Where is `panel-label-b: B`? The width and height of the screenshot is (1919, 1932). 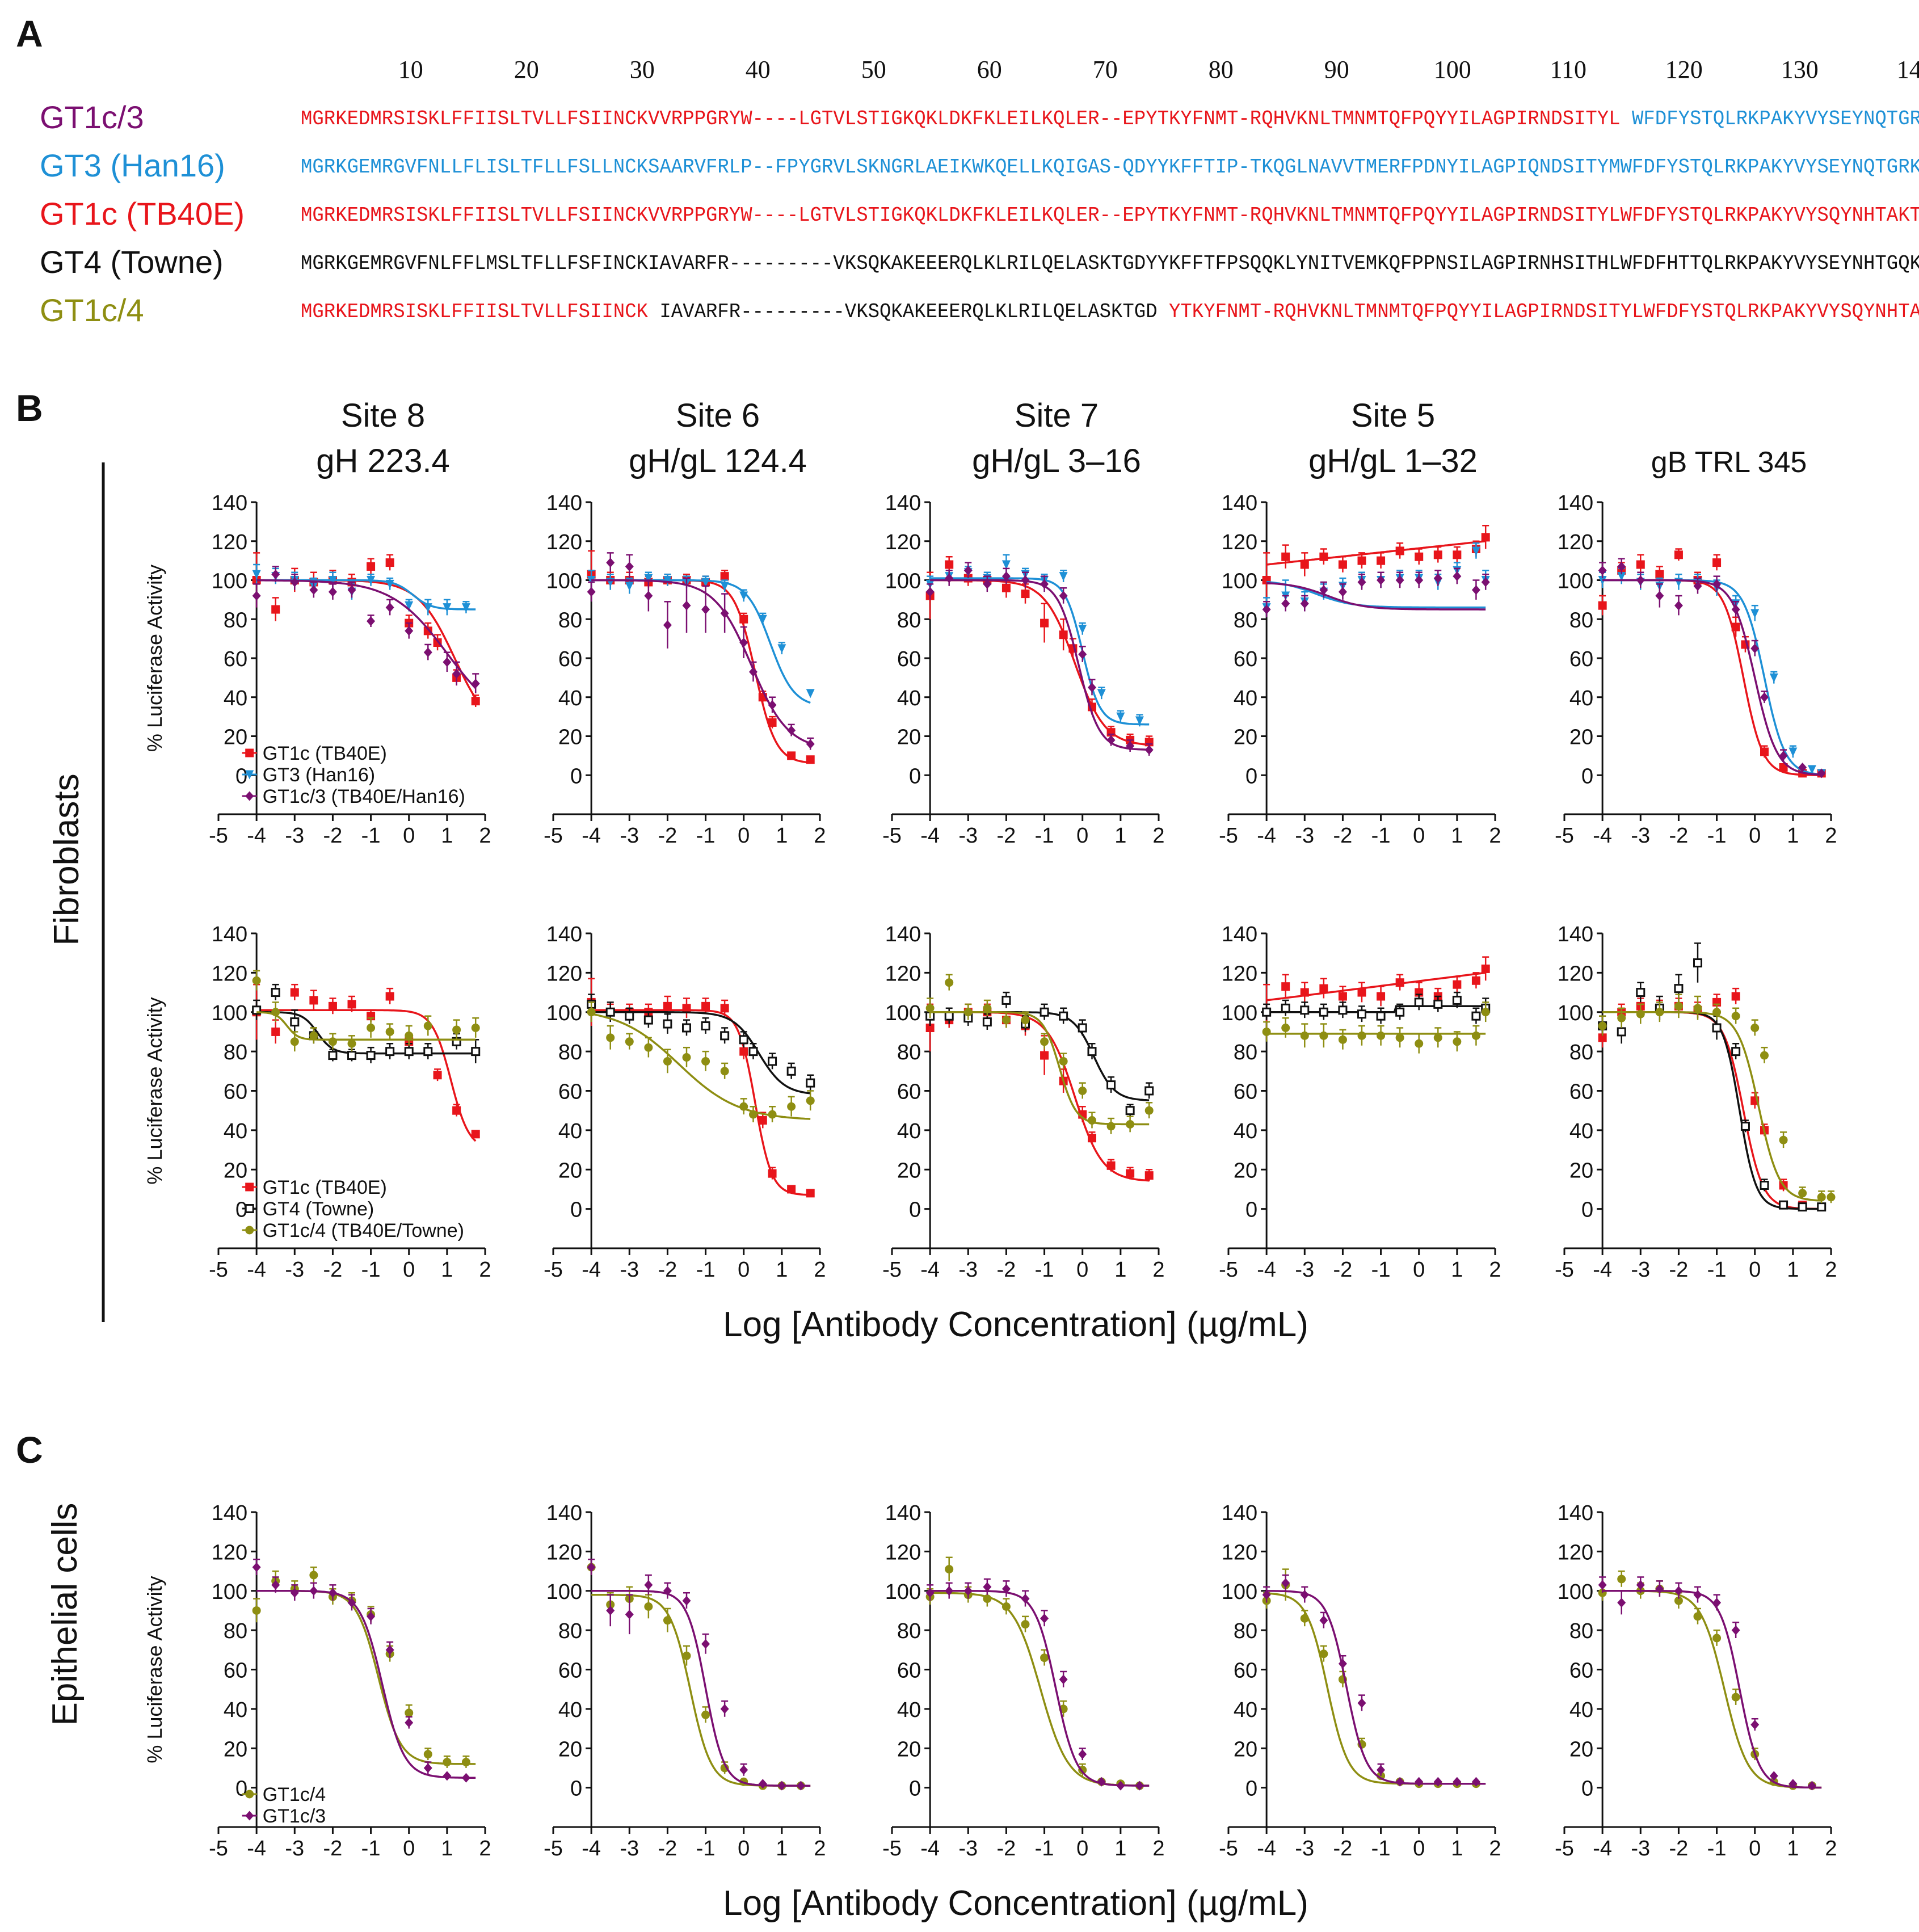
panel-label-b: B is located at coordinates (29, 408).